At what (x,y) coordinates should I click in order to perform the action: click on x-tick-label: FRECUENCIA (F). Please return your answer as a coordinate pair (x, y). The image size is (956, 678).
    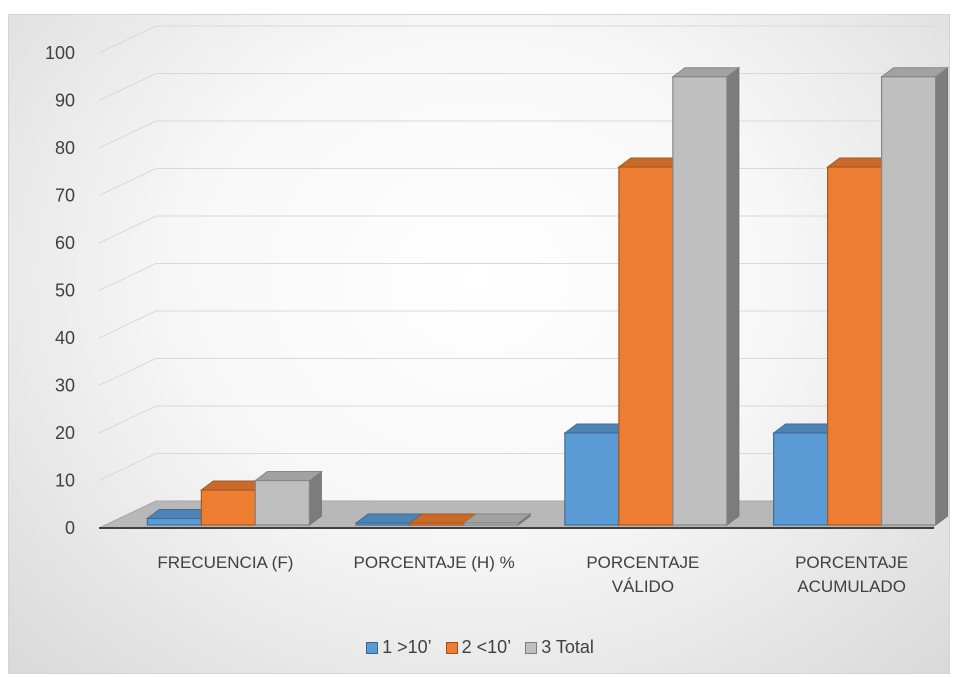
    Looking at the image, I should click on (225, 562).